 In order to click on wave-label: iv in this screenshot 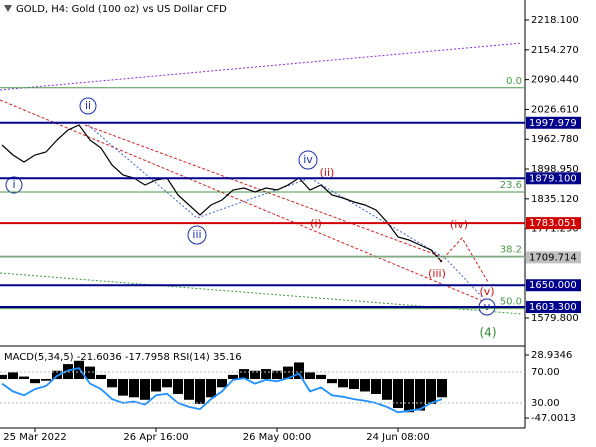, I will do `click(308, 159)`.